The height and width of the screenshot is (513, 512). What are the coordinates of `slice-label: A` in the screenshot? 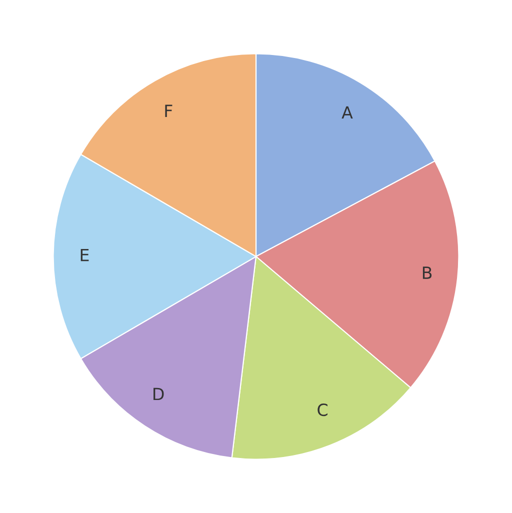 It's located at (347, 112).